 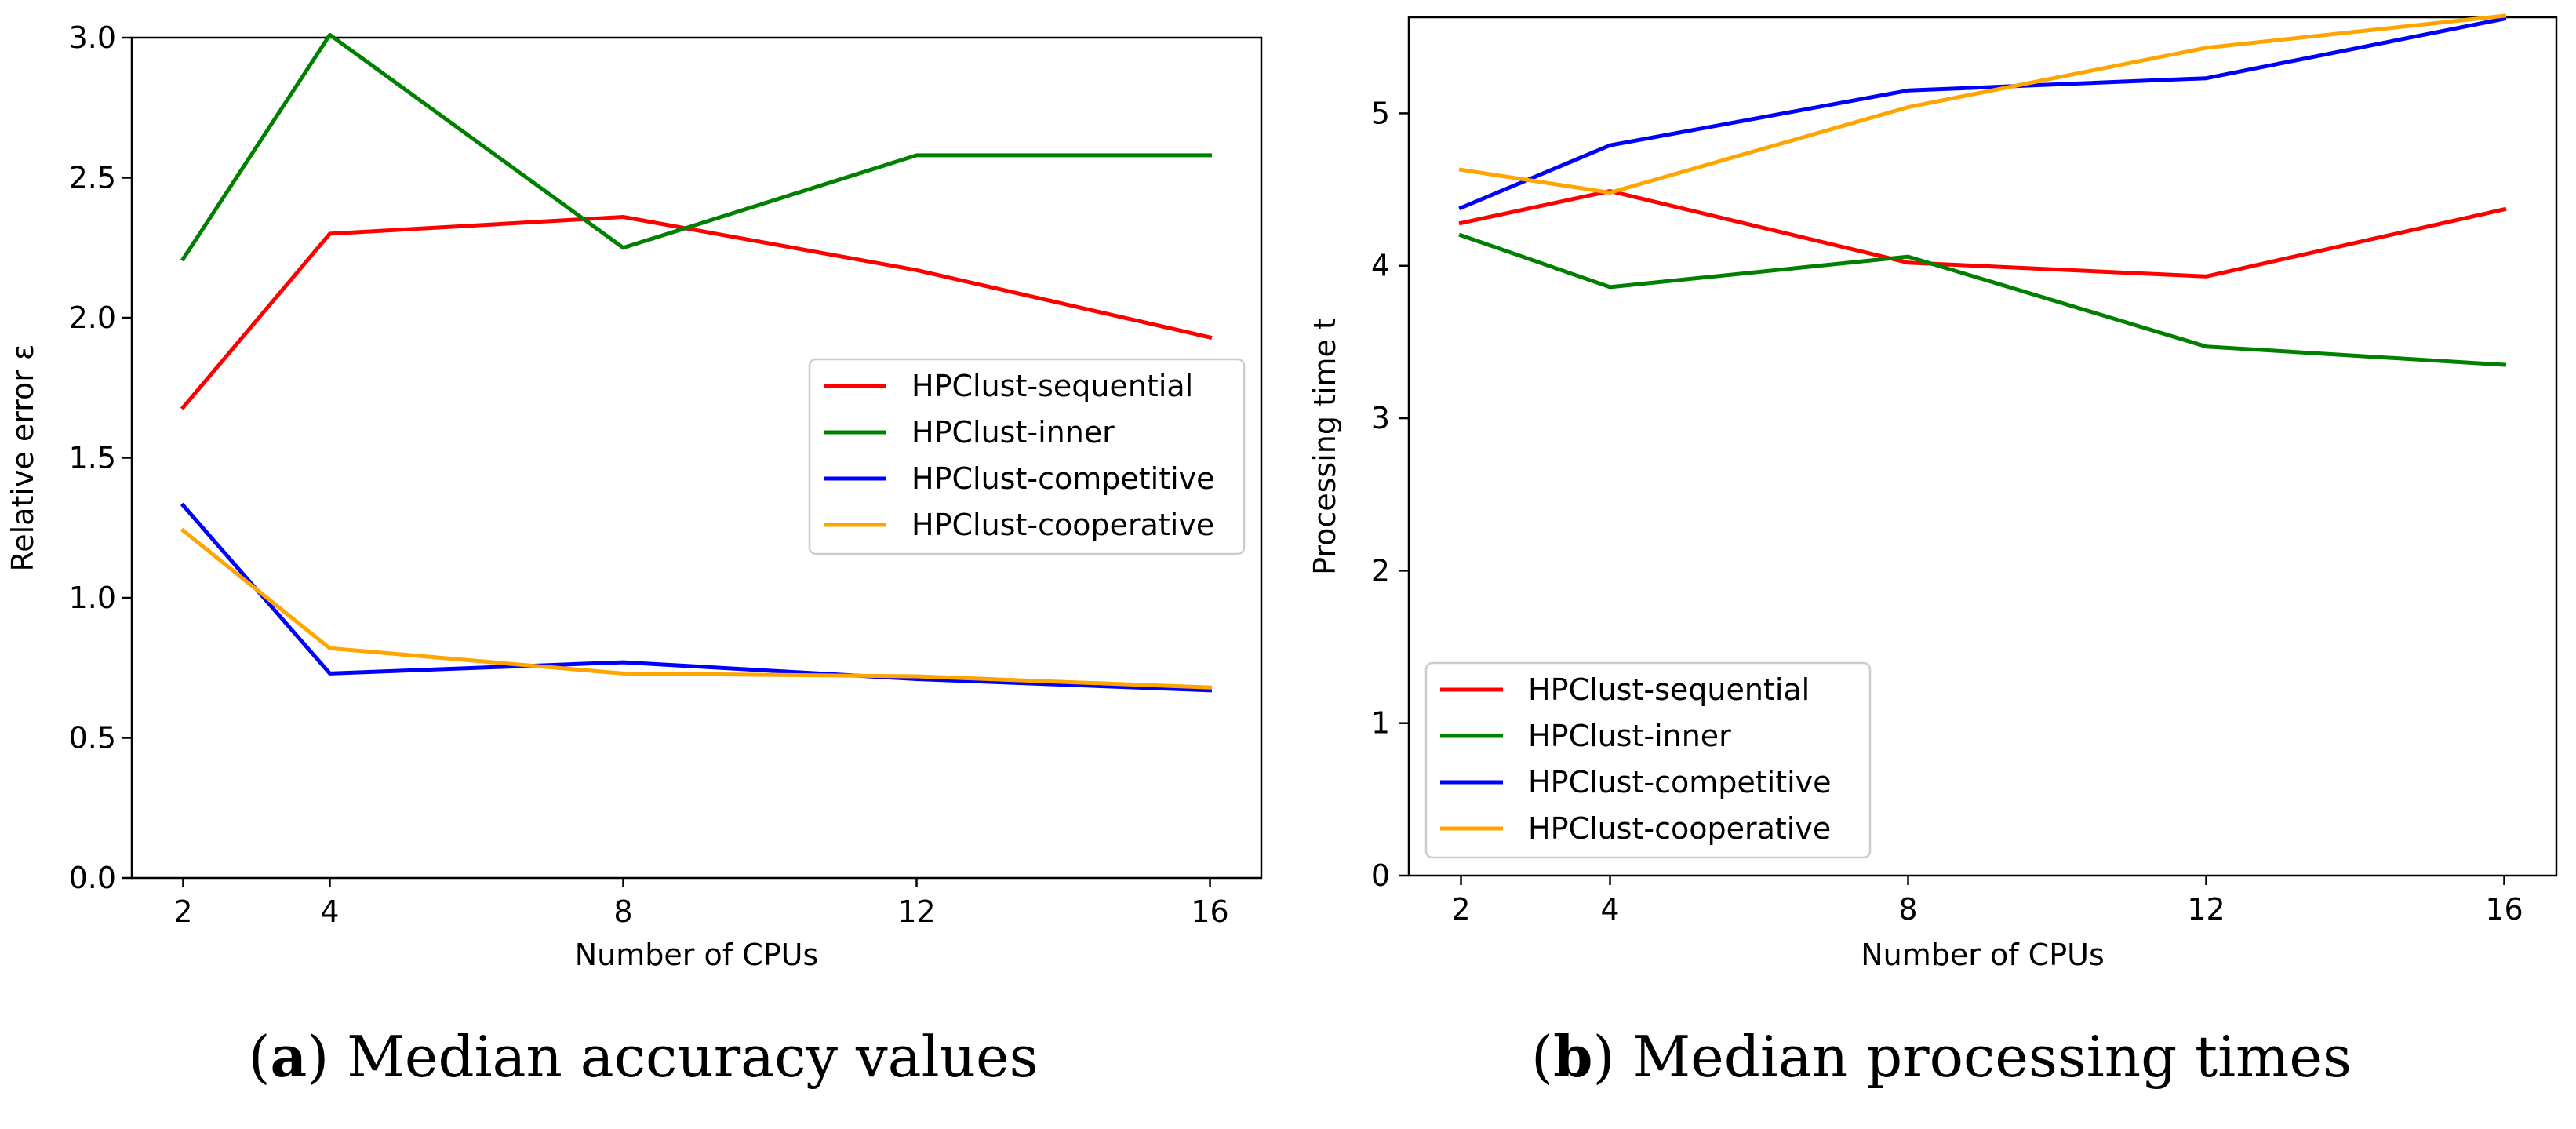 What do you see at coordinates (92, 878) in the screenshot?
I see `y-tick-label: 0.0` at bounding box center [92, 878].